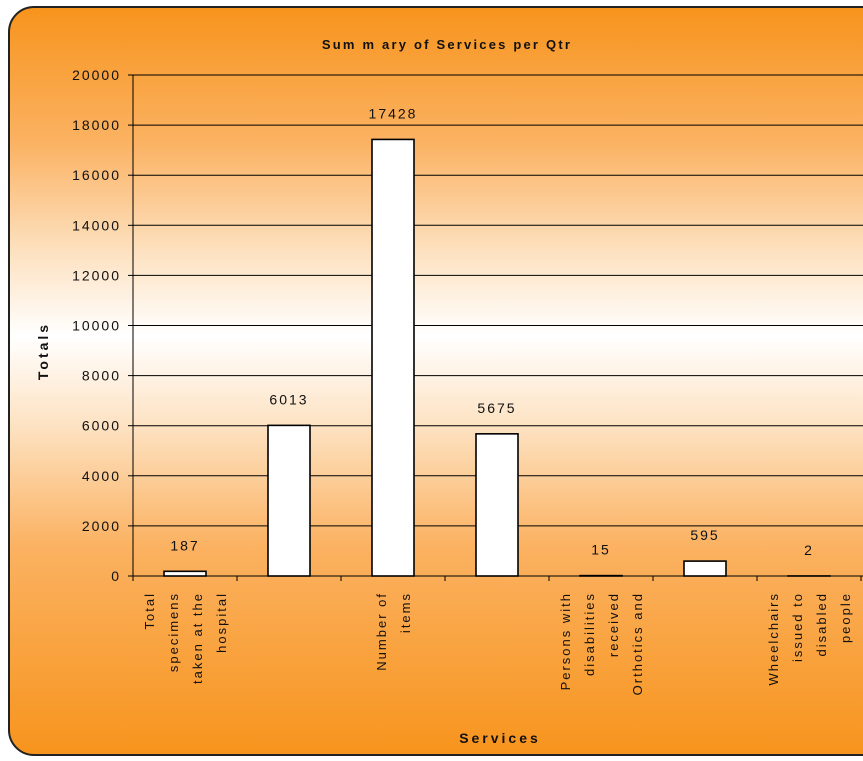 The image size is (863, 761). What do you see at coordinates (821, 624) in the screenshot?
I see `x-category-label: disabled` at bounding box center [821, 624].